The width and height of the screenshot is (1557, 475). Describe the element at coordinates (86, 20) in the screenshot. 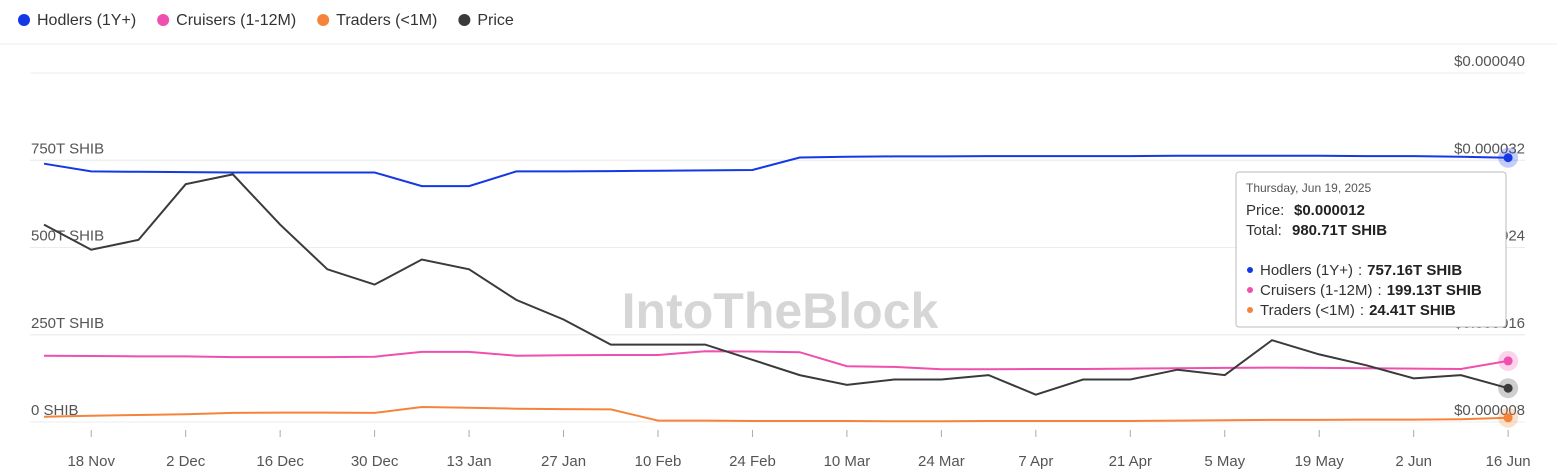

I see `legend-label: Hodlers (1Y+)` at that location.